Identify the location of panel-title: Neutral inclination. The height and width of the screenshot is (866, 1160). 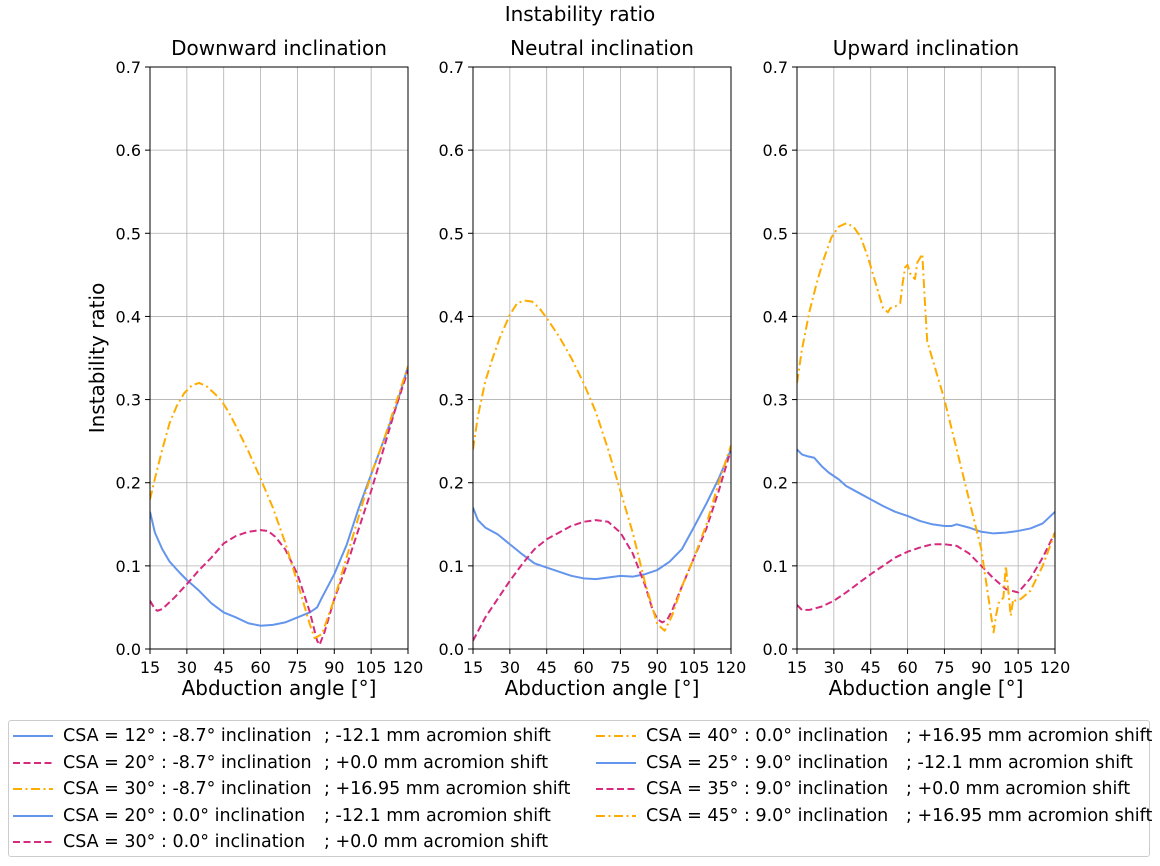
(602, 48).